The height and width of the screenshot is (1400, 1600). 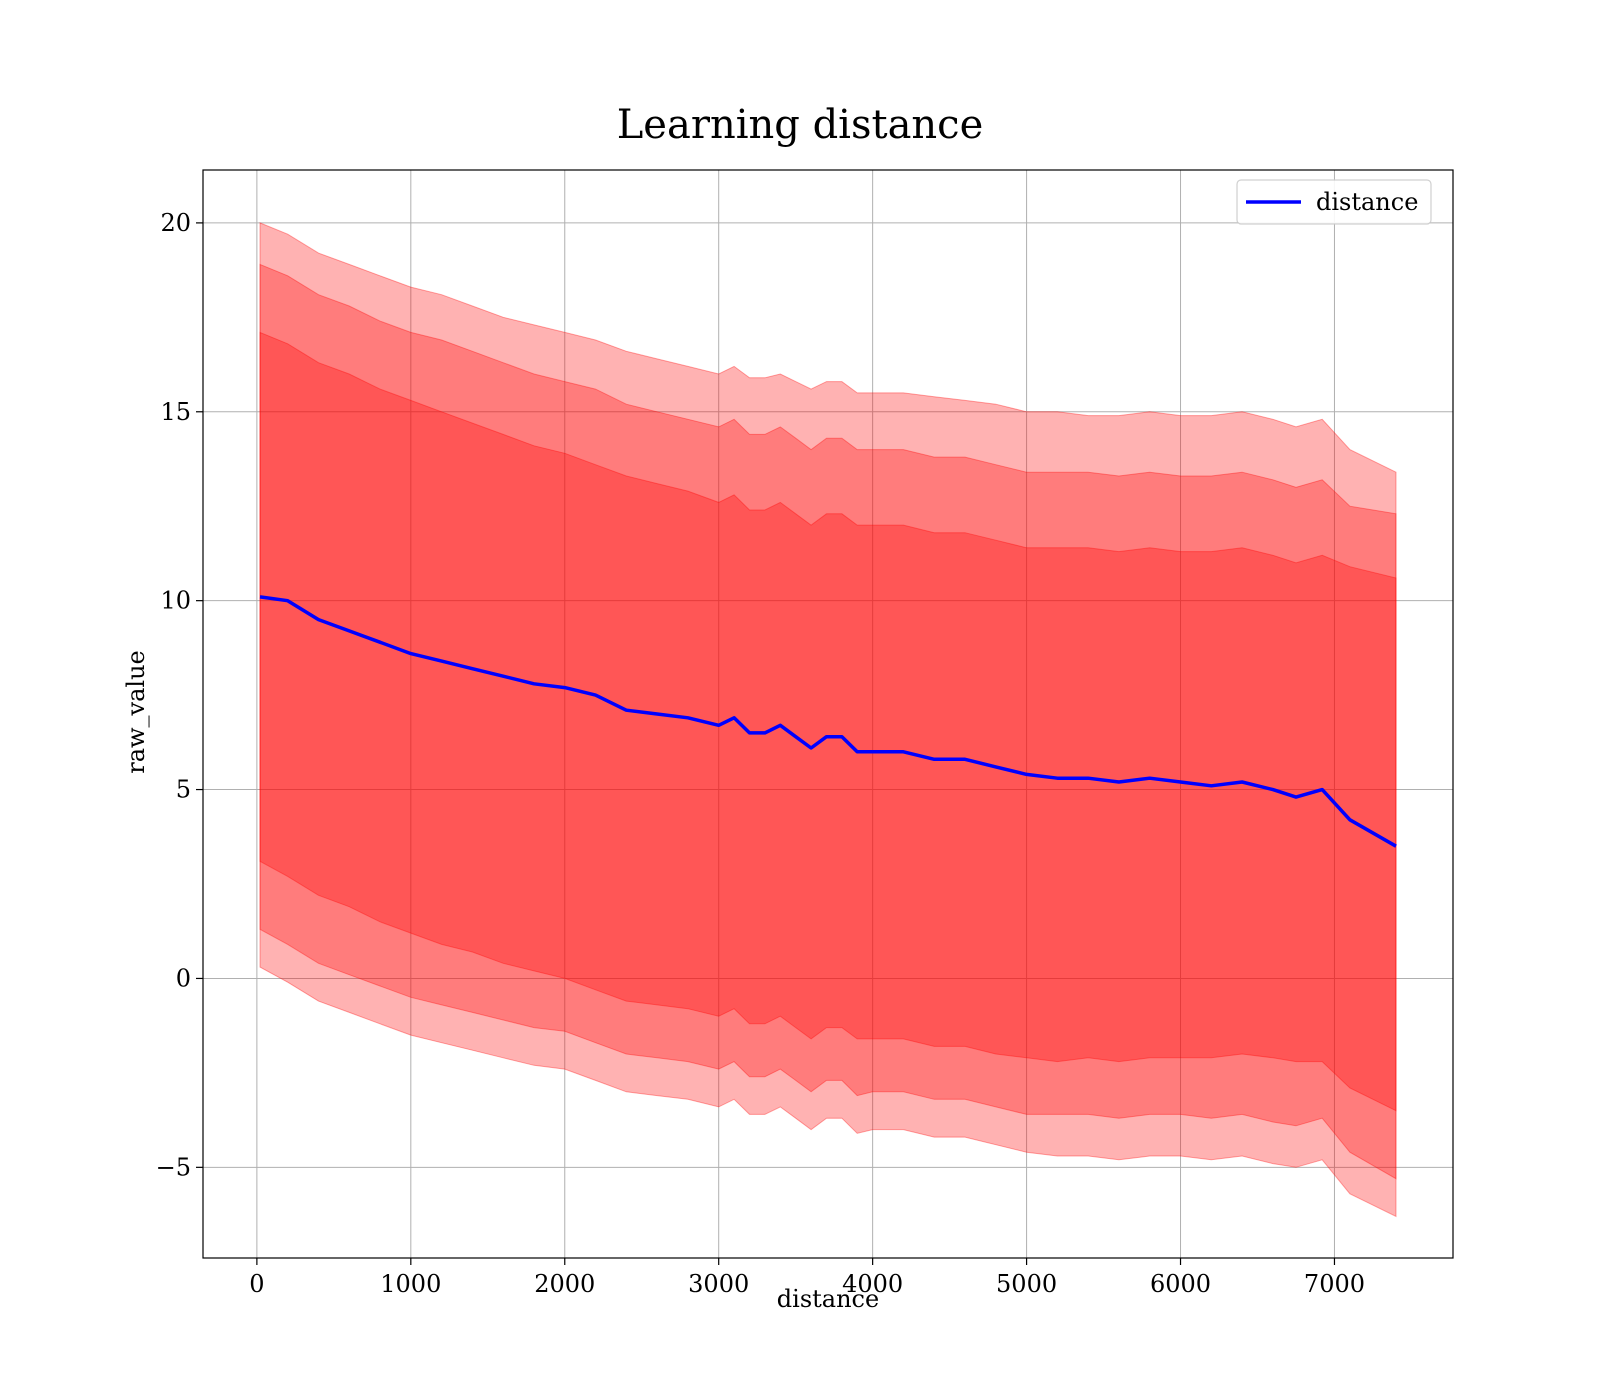 I want to click on legend-box, so click(x=1334, y=202).